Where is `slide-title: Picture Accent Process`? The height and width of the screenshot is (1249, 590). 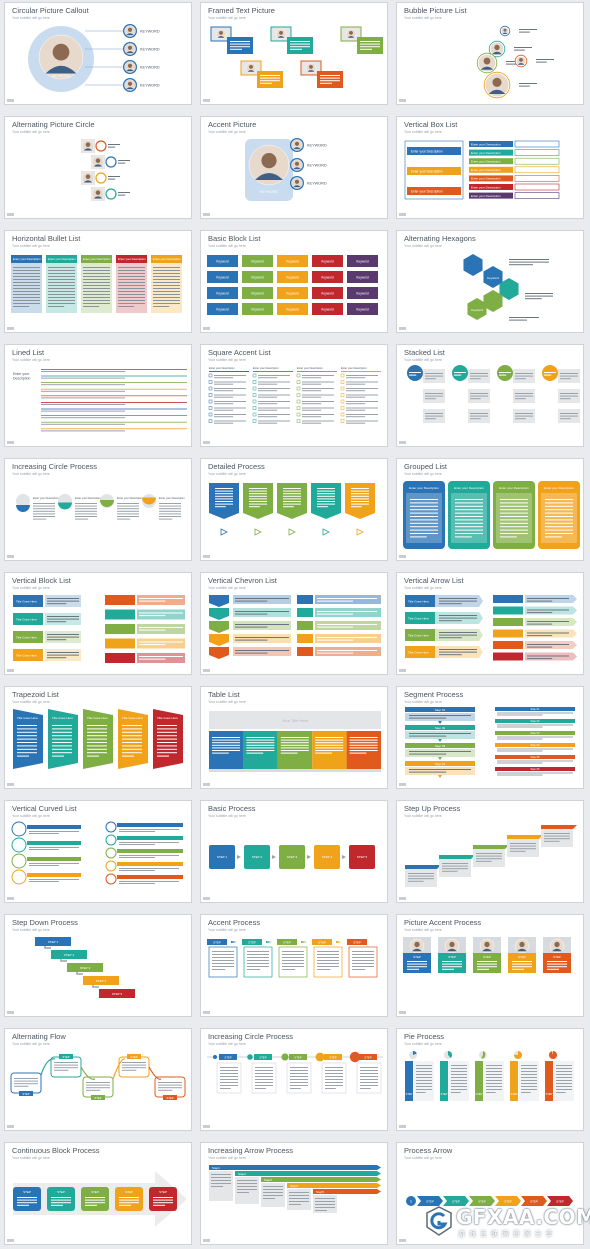 slide-title: Picture Accent Process is located at coordinates (443, 922).